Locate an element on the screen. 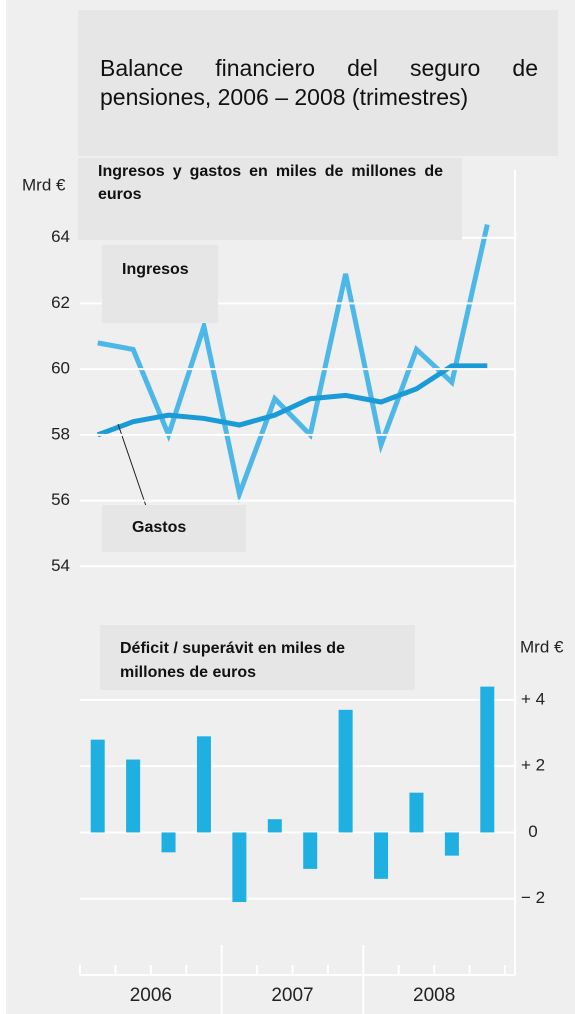 The width and height of the screenshot is (575, 1014). legend-label: Ingresos is located at coordinates (160, 284).